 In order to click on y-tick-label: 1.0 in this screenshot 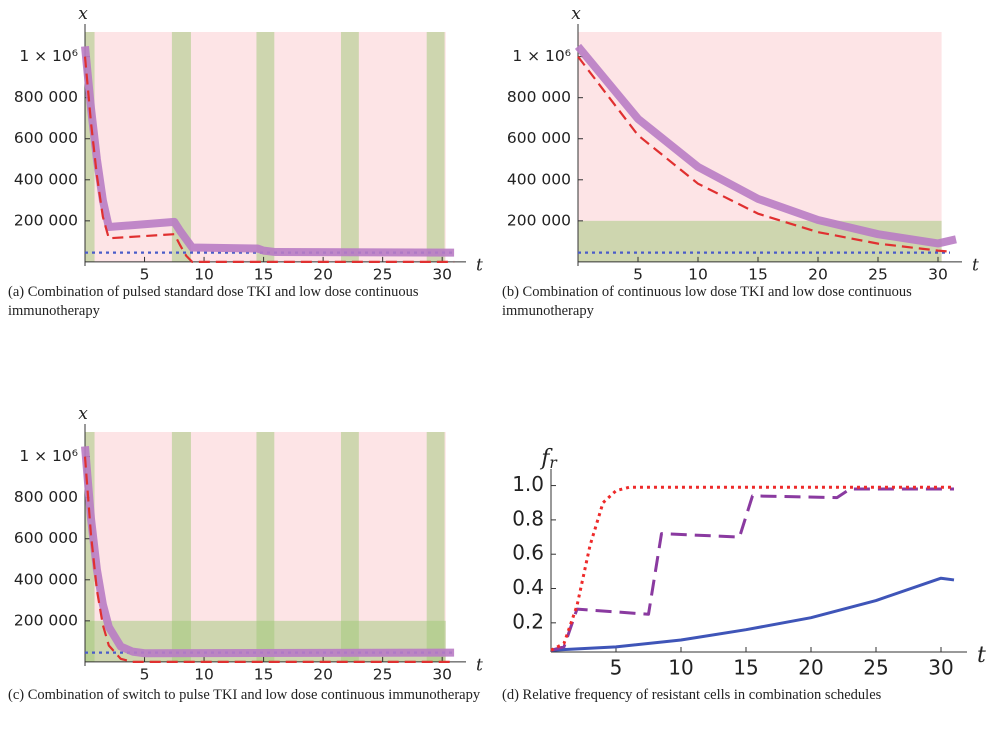, I will do `click(528, 484)`.